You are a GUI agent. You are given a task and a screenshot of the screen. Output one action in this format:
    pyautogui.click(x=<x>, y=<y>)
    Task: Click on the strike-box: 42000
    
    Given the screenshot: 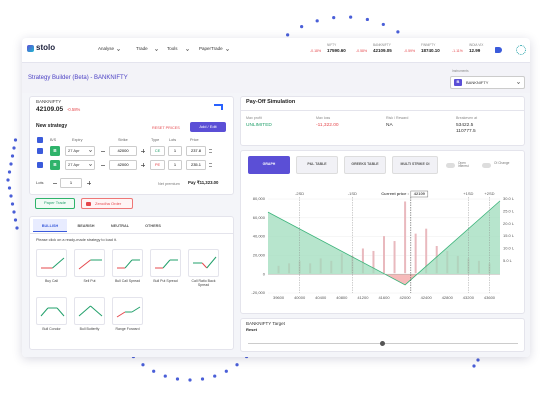 What is the action you would take?
    pyautogui.click(x=123, y=151)
    